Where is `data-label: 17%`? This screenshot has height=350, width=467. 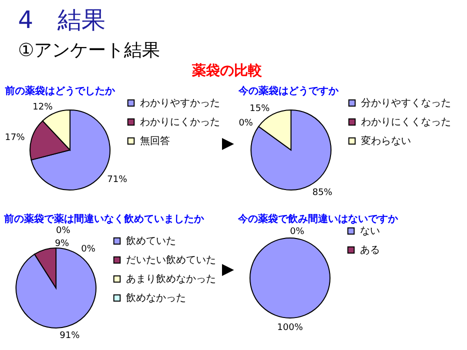
data-label: 17% is located at coordinates (15, 137).